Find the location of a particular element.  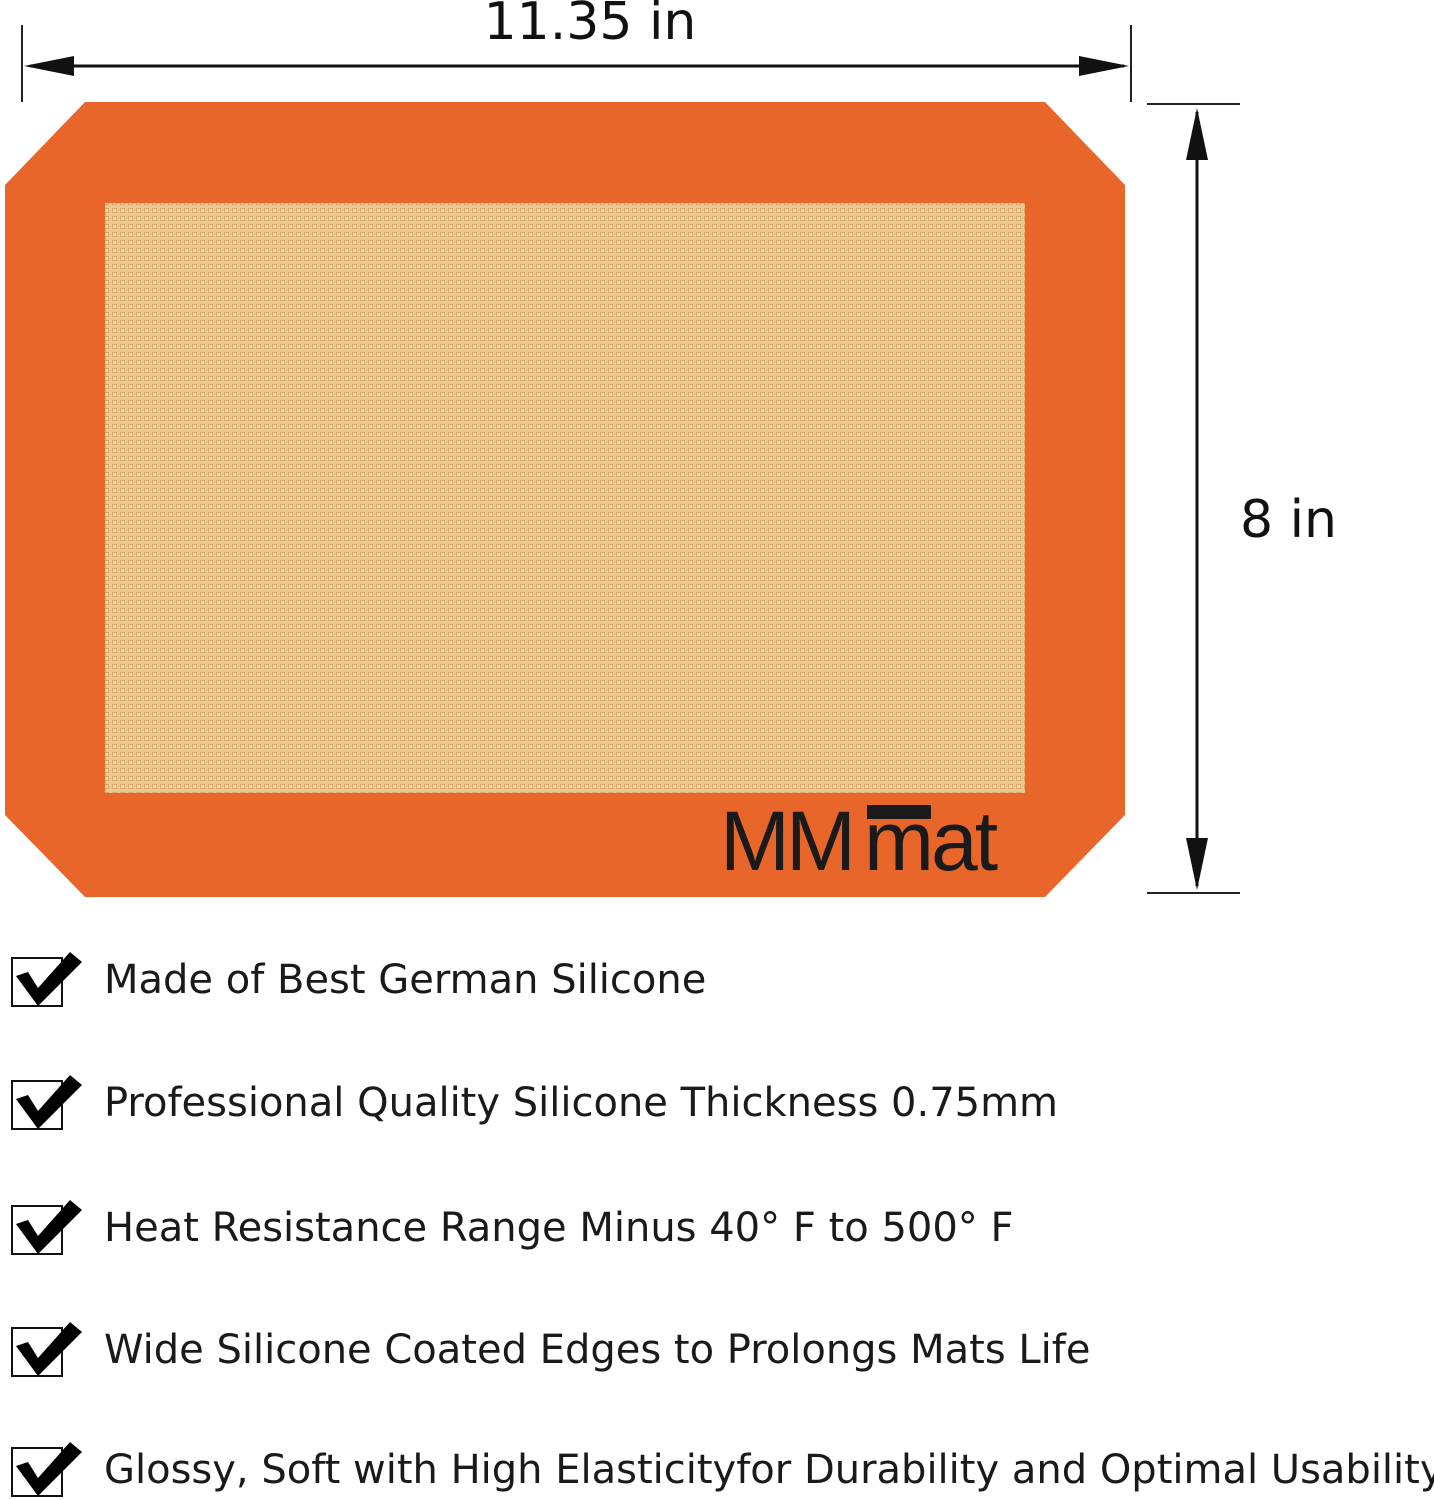

height-dimension-line is located at coordinates (1193, 498).